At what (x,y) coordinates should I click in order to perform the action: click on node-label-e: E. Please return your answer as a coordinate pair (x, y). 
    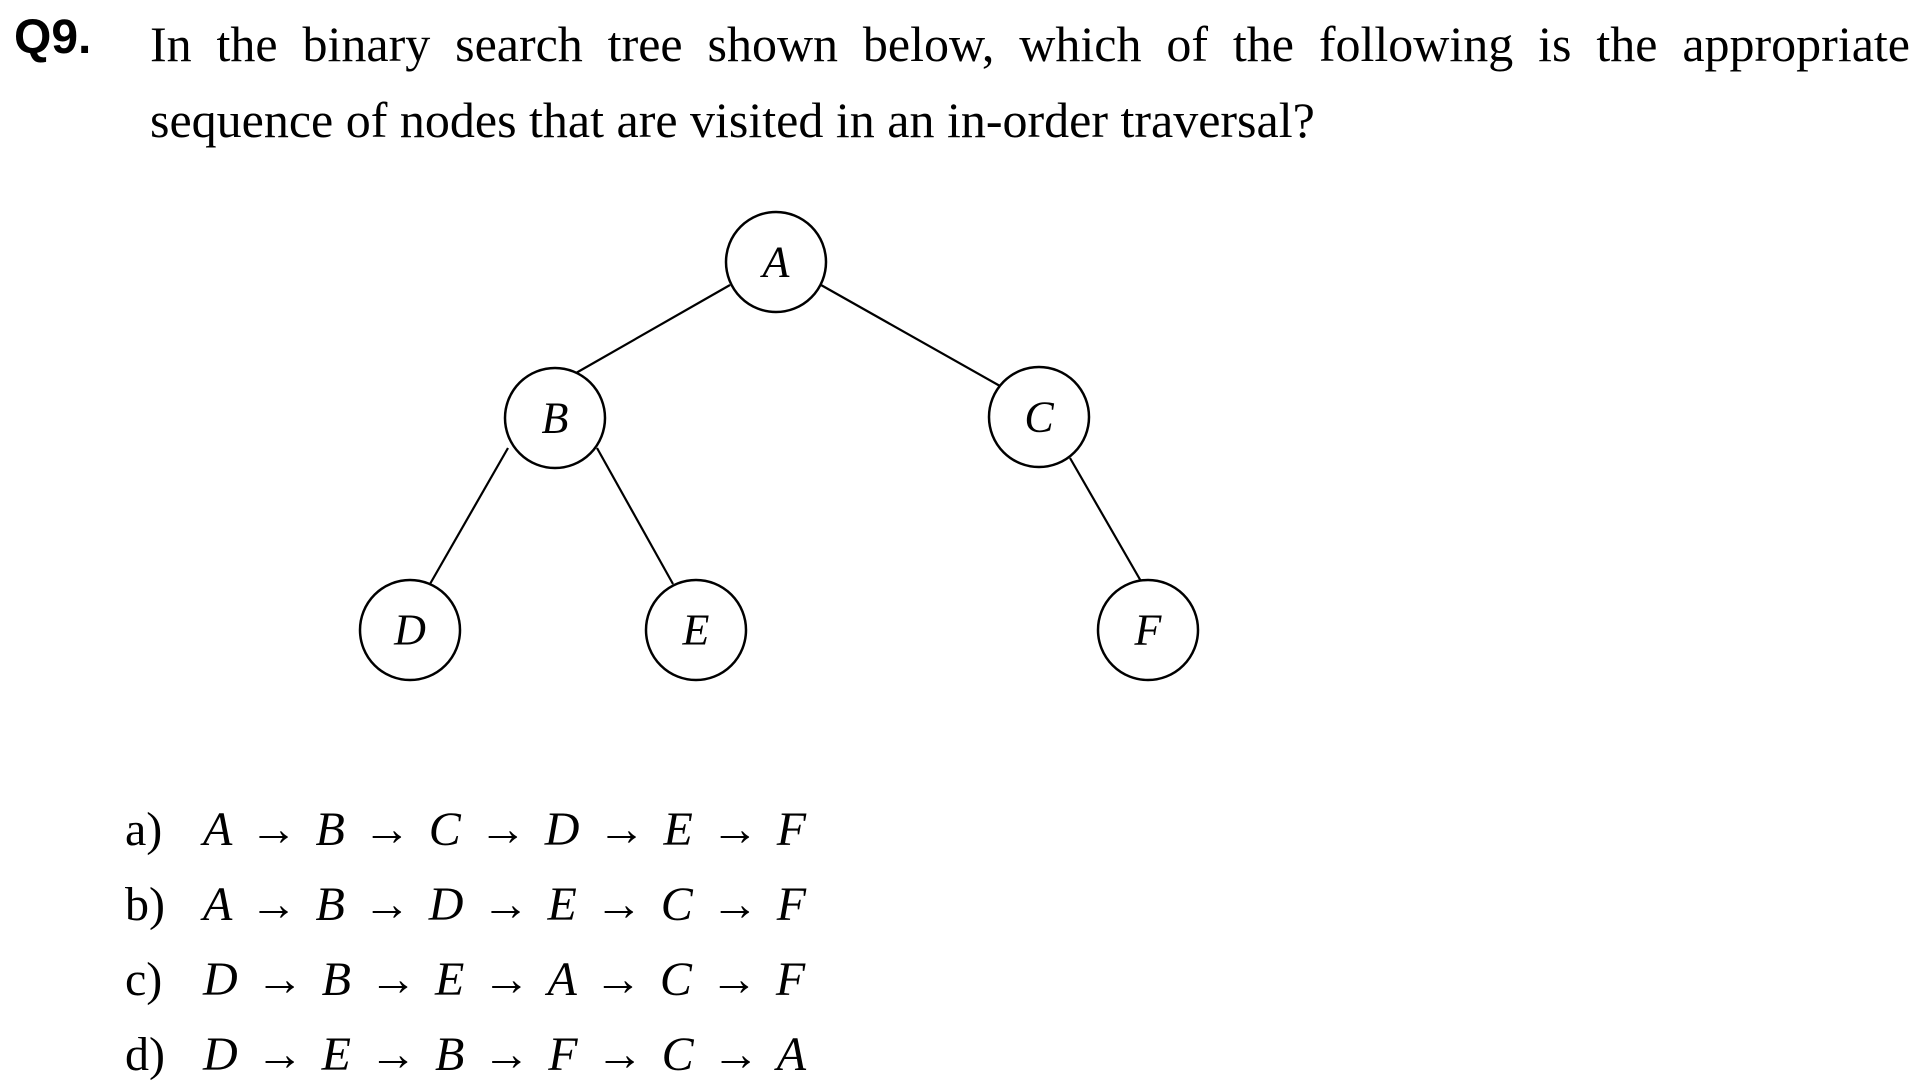
    Looking at the image, I should click on (696, 630).